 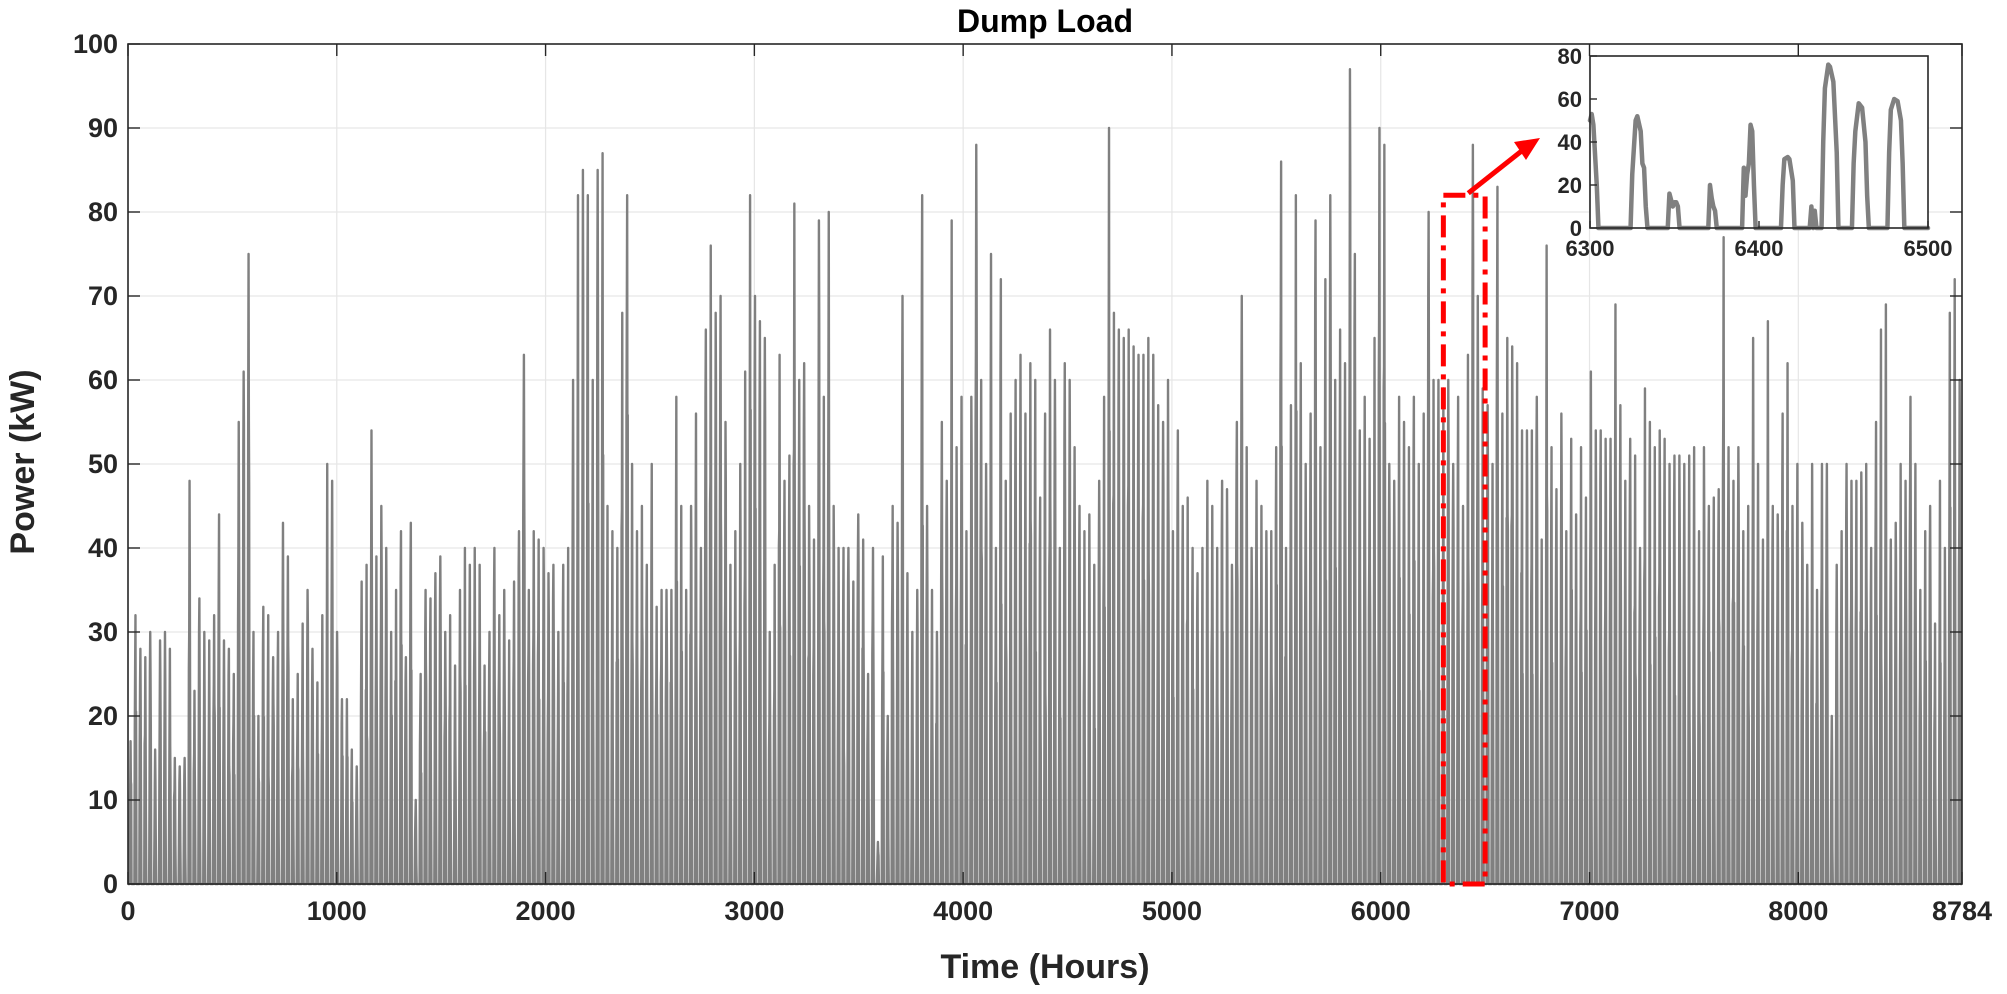 I want to click on inset-x-tick-labels: 6300 6400 6500, so click(x=1759, y=248).